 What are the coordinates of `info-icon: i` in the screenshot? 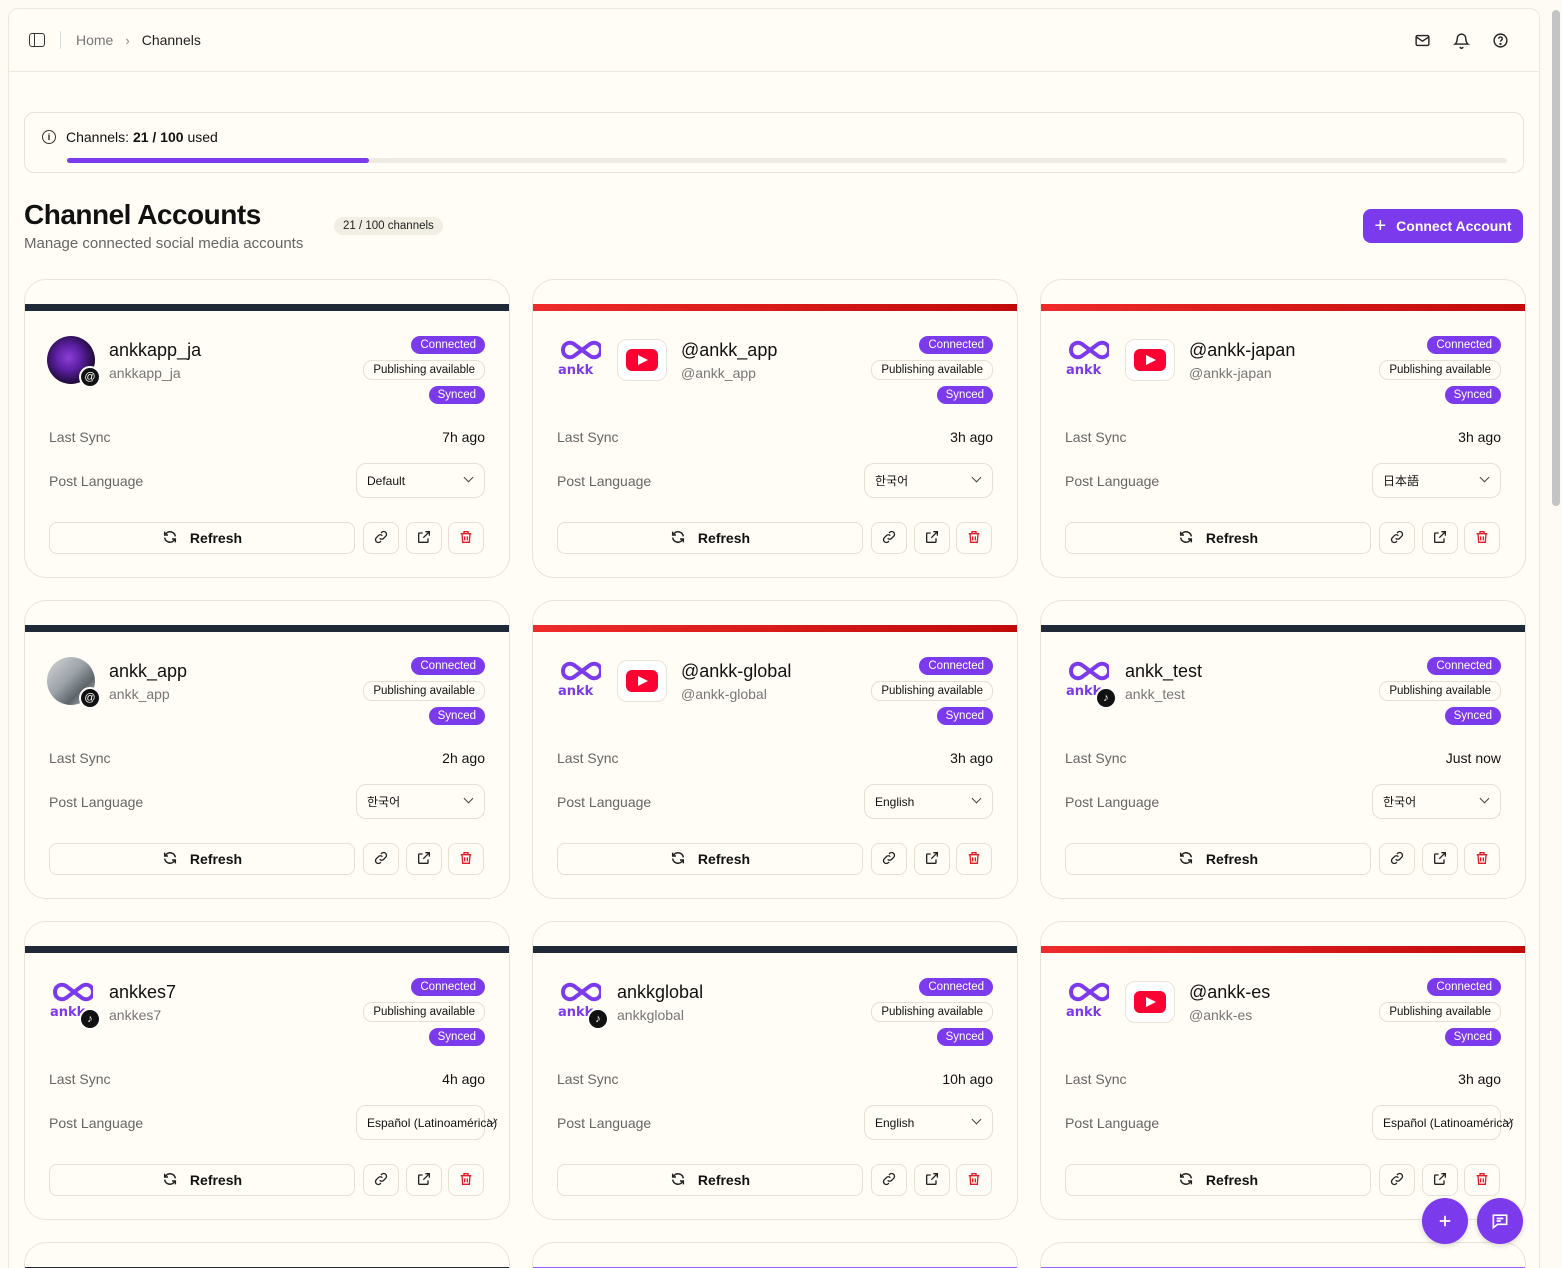 It's located at (49, 137).